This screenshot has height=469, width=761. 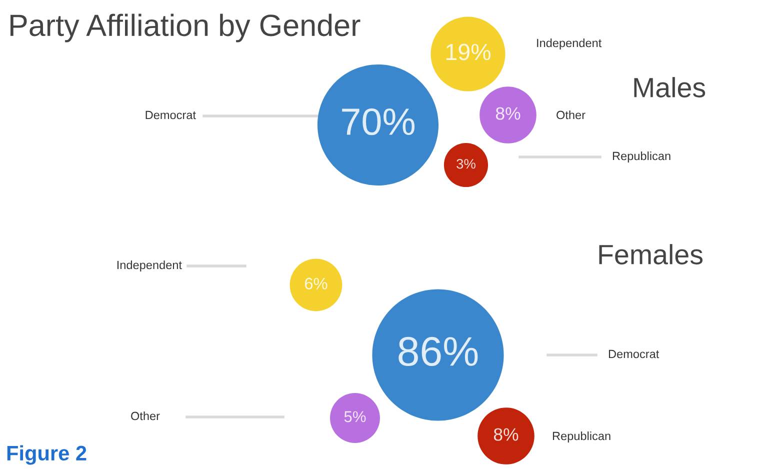 I want to click on text: Party Affiliation by Gender, so click(x=185, y=28).